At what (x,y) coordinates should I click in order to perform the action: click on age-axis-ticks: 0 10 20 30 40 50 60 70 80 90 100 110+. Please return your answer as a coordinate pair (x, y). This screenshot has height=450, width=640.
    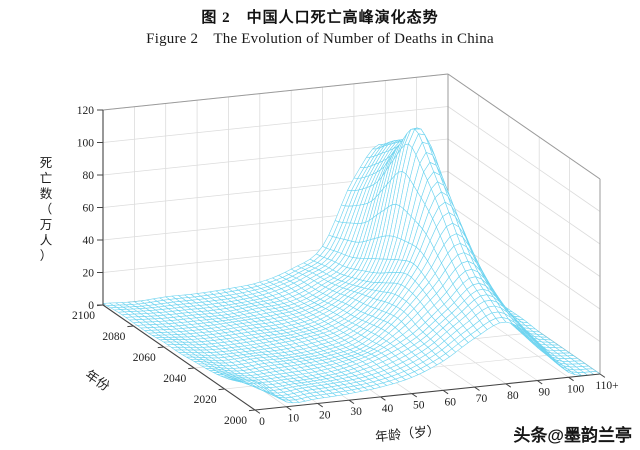
    Looking at the image, I should click on (436, 400).